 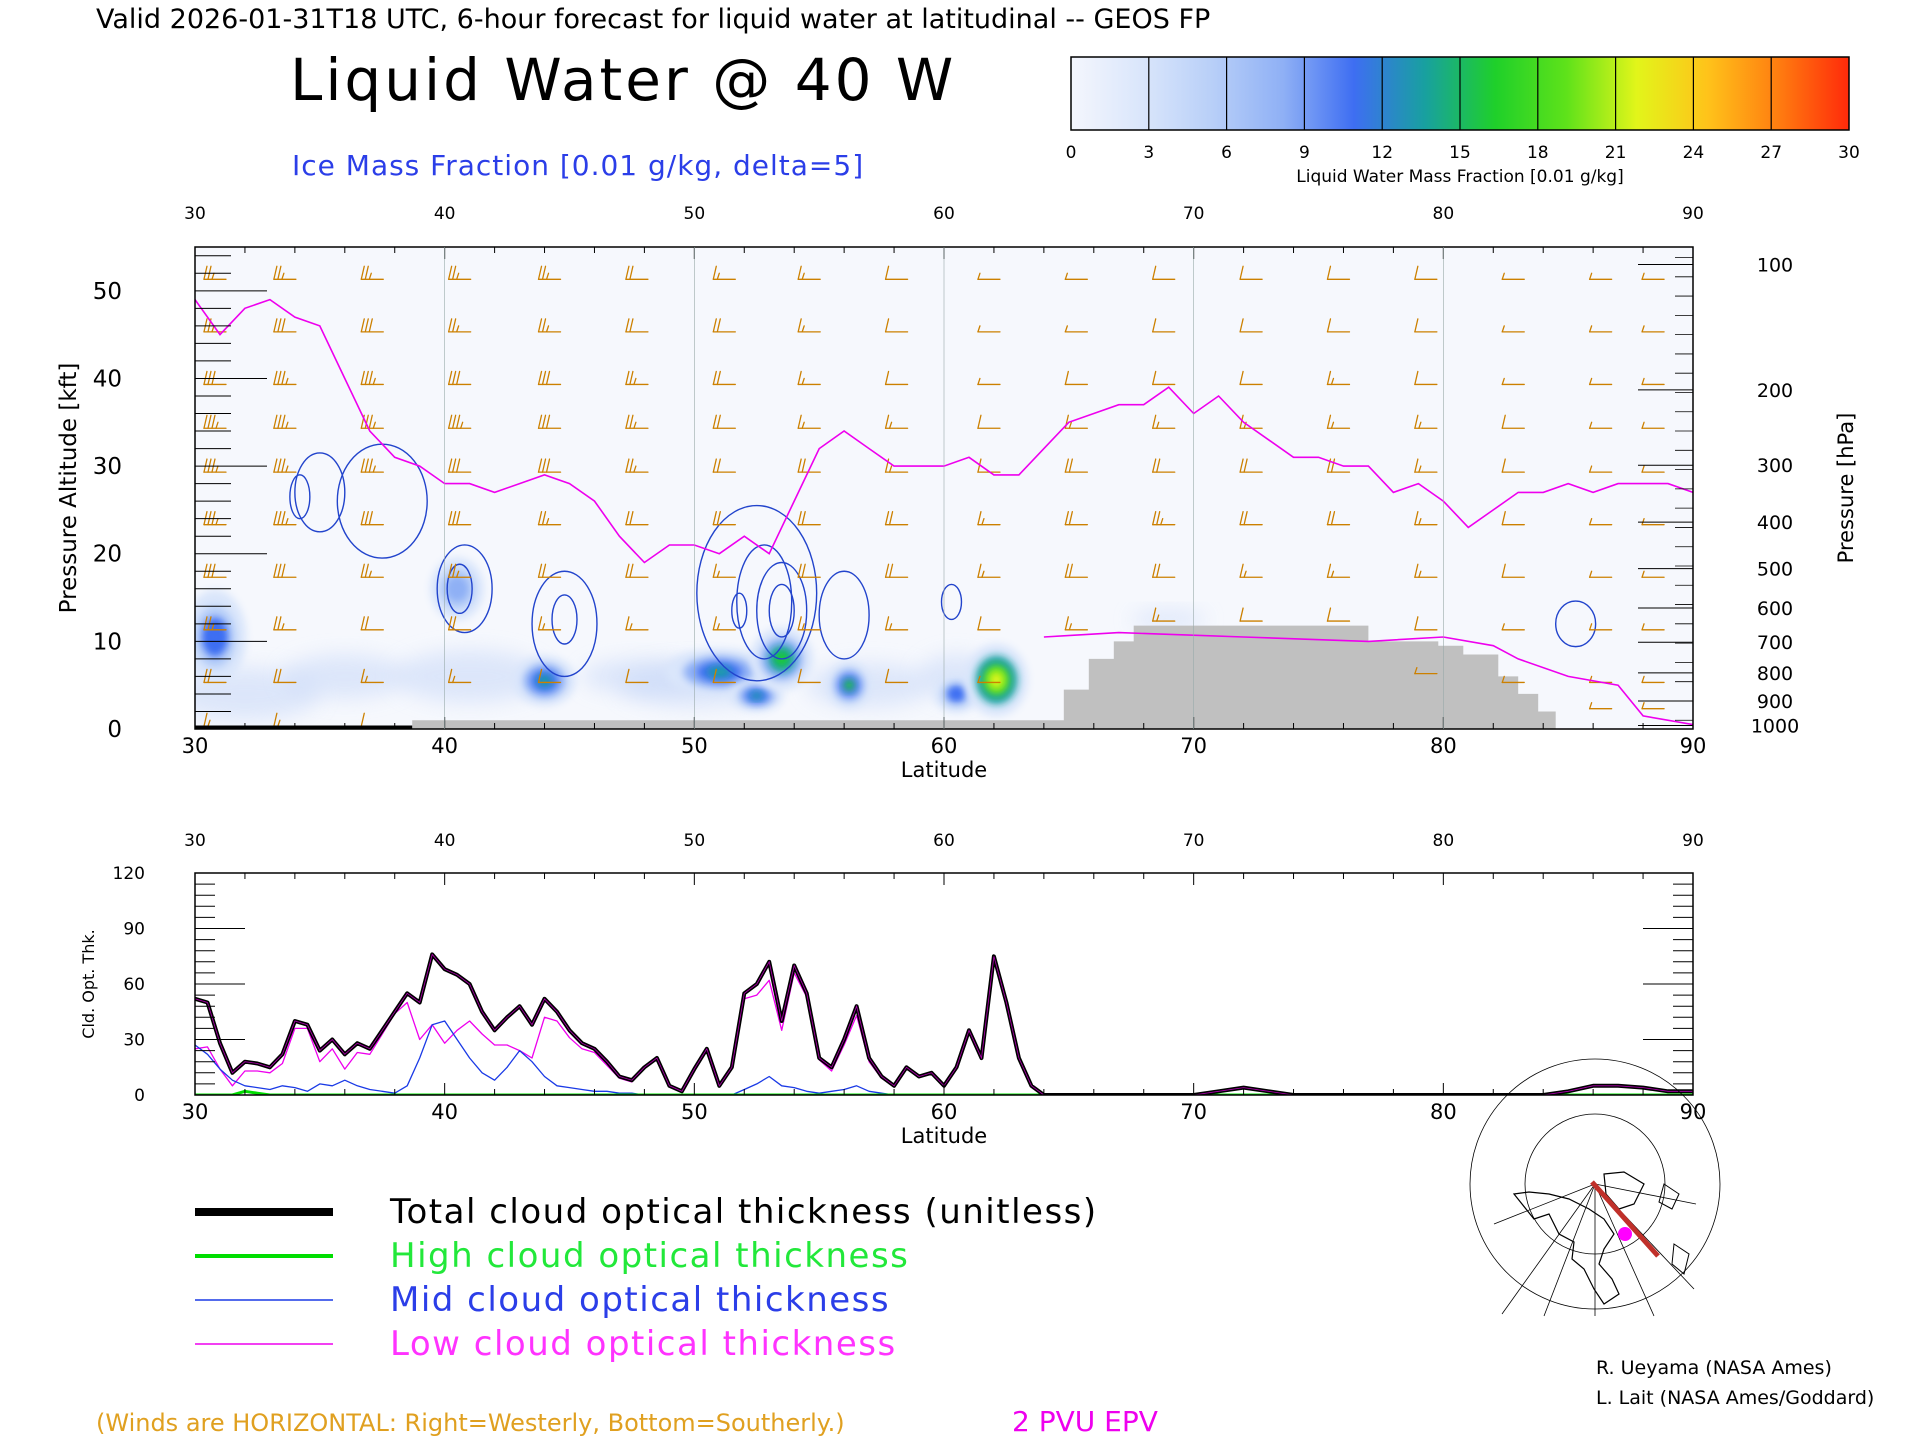 What do you see at coordinates (695, 841) in the screenshot?
I see `x-tick-label-upper: 50` at bounding box center [695, 841].